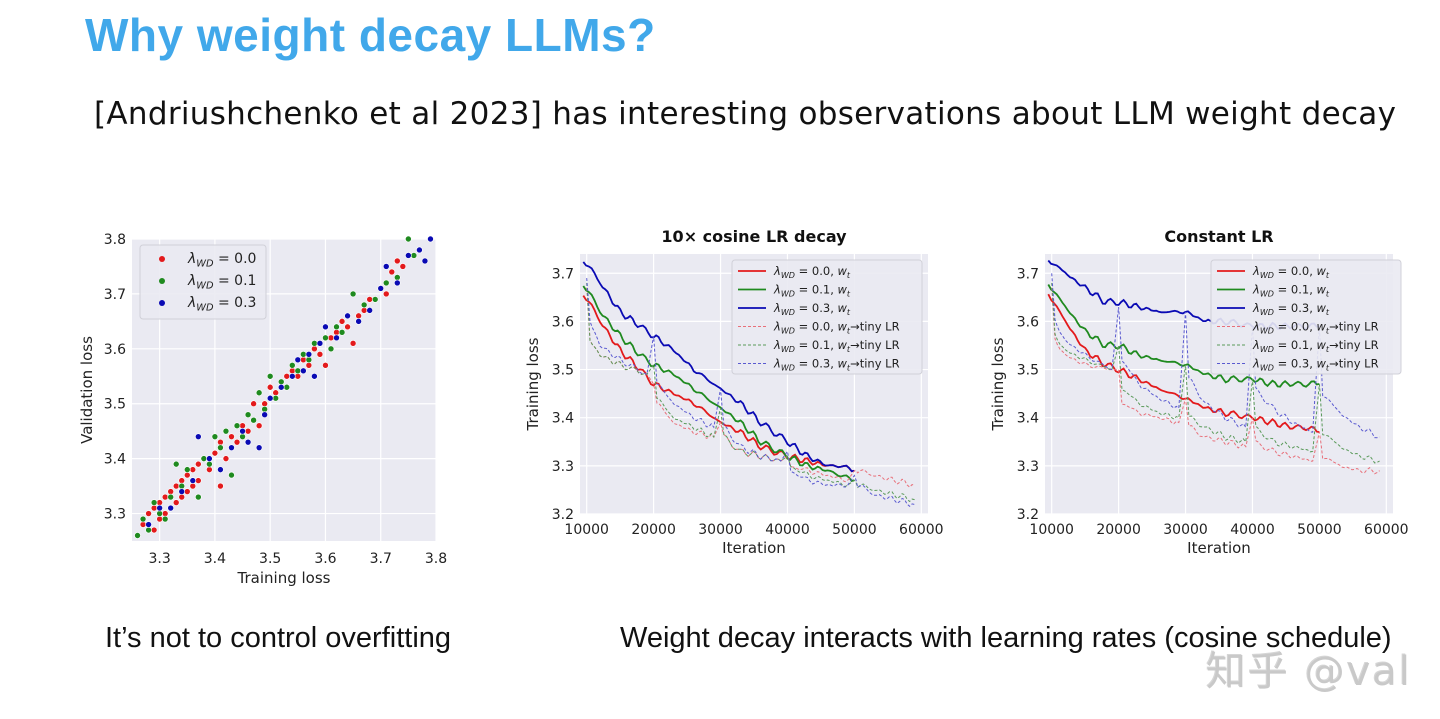  What do you see at coordinates (1185, 530) in the screenshot?
I see `x-tick-label: 30000` at bounding box center [1185, 530].